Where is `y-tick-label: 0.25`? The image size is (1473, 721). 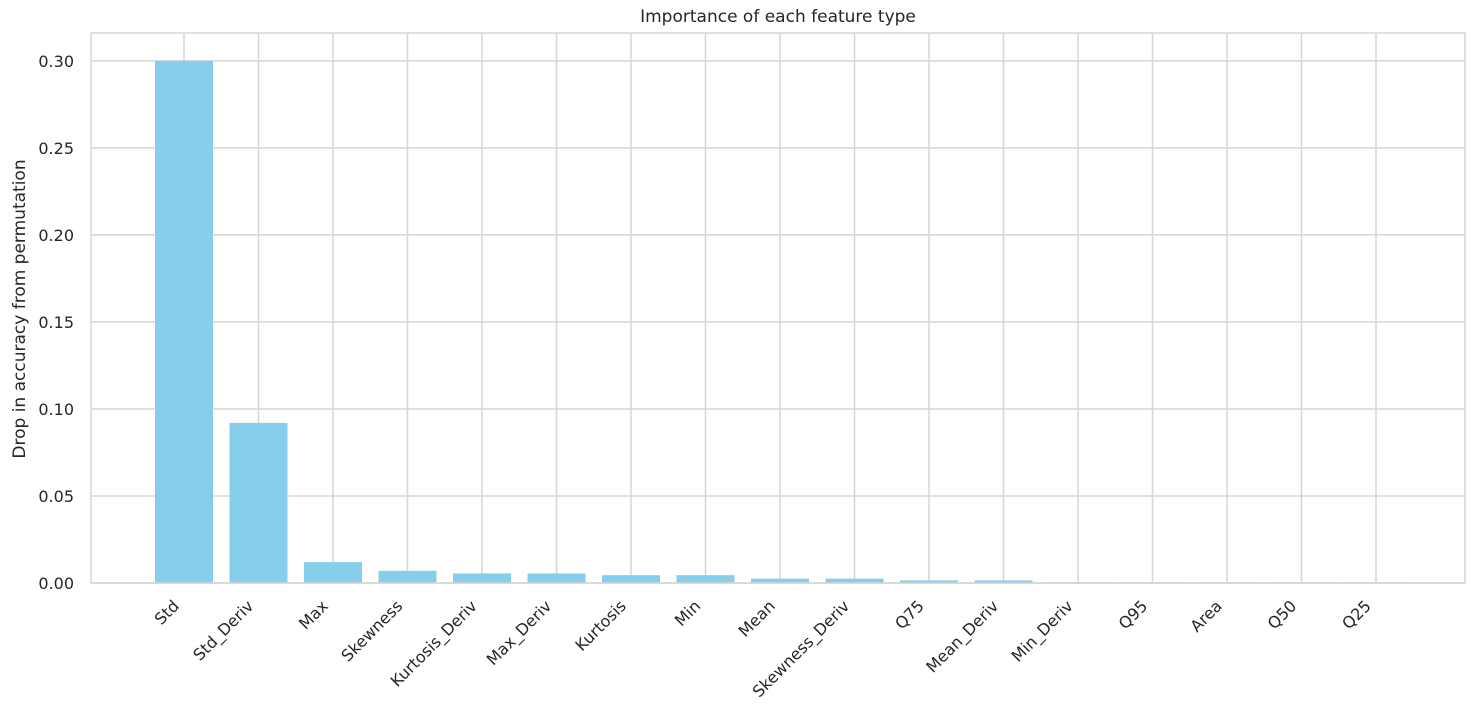
y-tick-label: 0.25 is located at coordinates (56, 148).